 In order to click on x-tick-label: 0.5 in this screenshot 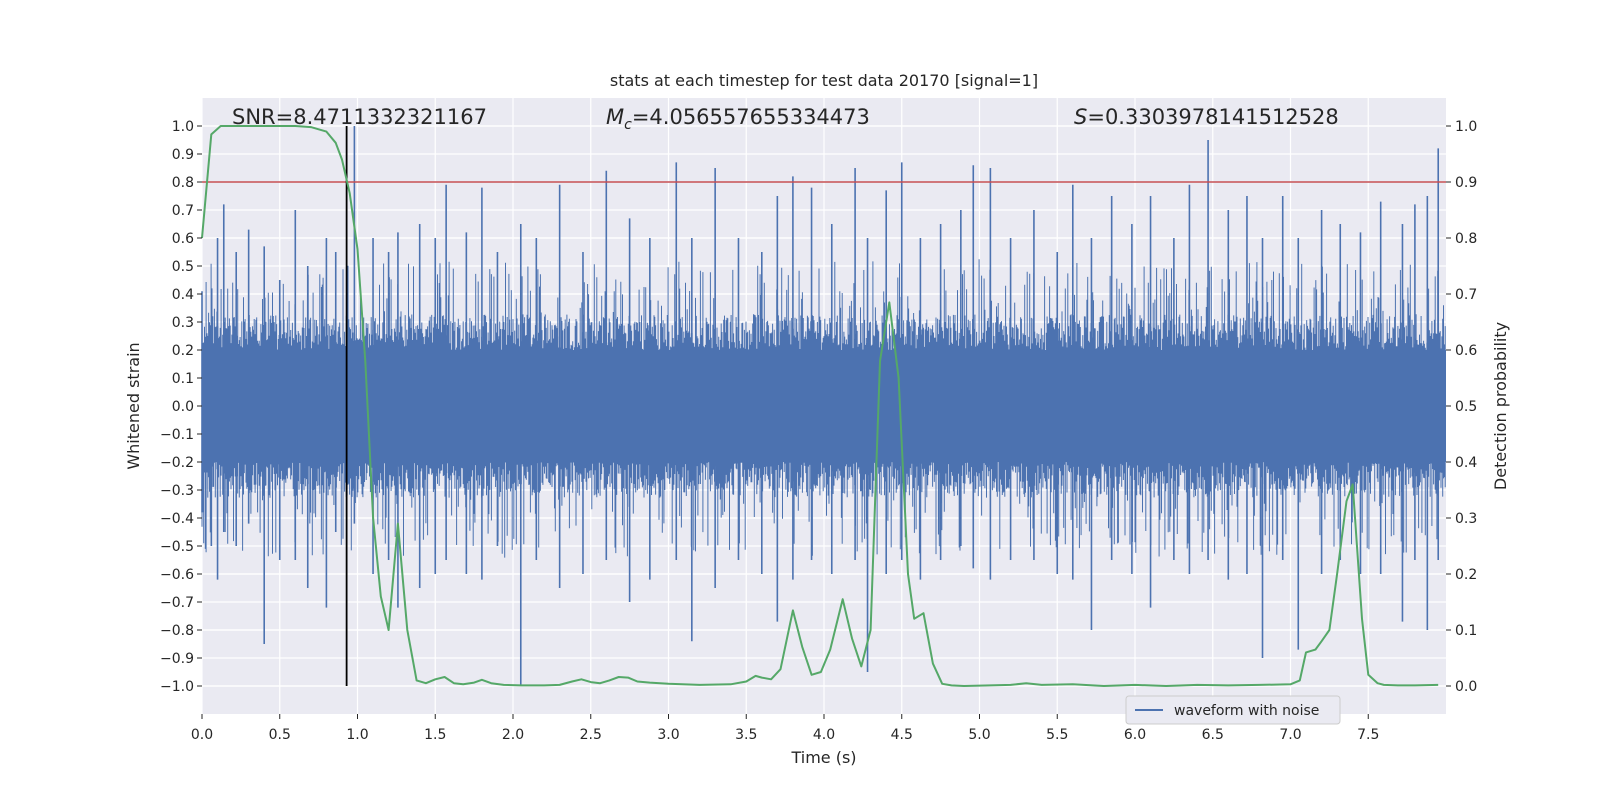, I will do `click(280, 735)`.